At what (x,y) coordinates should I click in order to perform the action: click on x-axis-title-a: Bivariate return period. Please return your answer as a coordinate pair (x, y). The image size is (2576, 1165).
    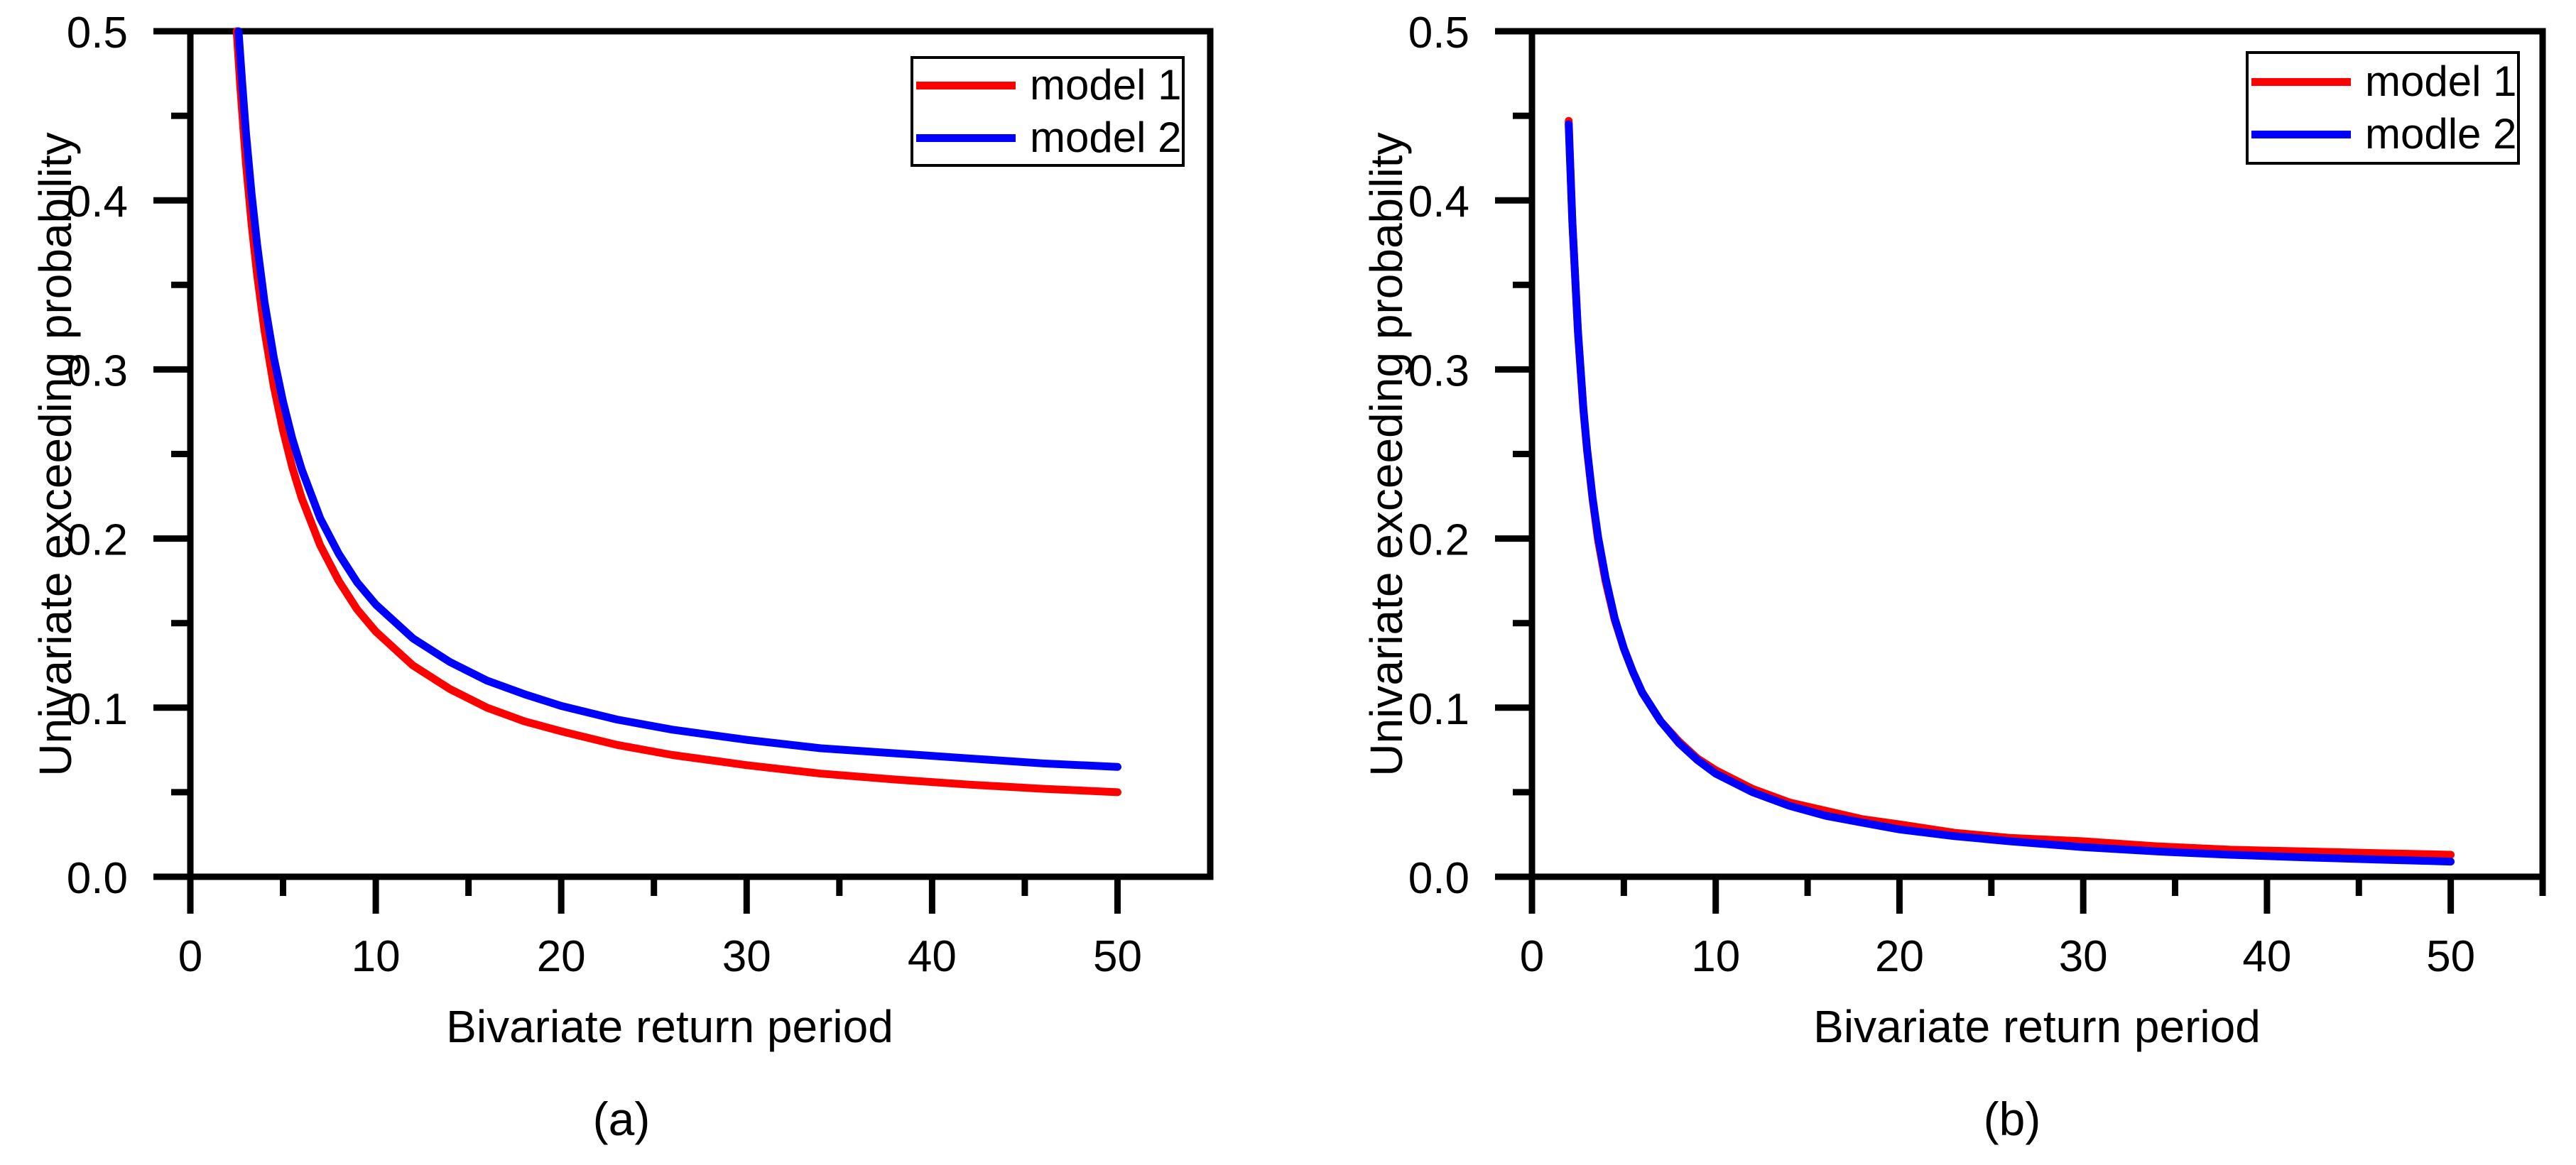
    Looking at the image, I should click on (670, 1027).